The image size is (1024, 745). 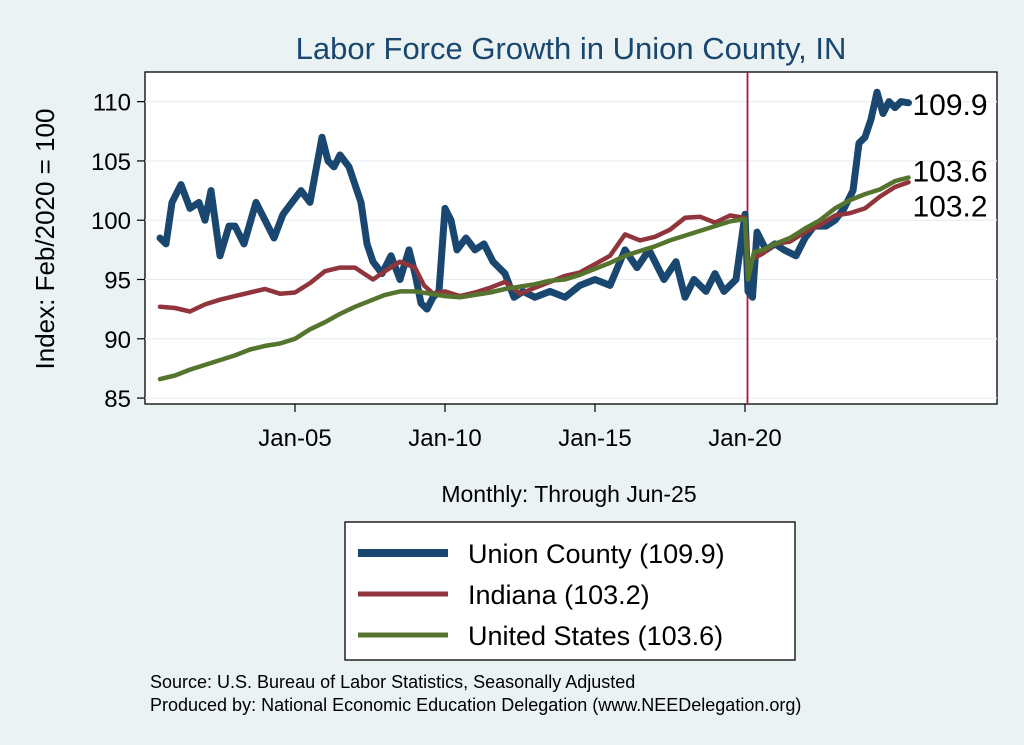 What do you see at coordinates (117, 281) in the screenshot?
I see `y-tick-label: 95` at bounding box center [117, 281].